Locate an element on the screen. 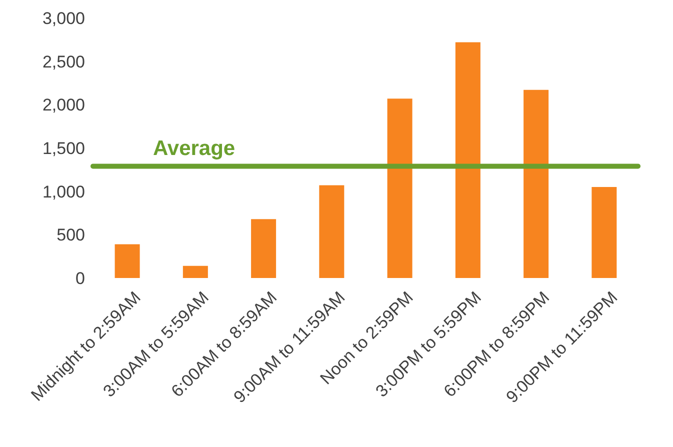  y-tick-label: 1,500 is located at coordinates (63, 148).